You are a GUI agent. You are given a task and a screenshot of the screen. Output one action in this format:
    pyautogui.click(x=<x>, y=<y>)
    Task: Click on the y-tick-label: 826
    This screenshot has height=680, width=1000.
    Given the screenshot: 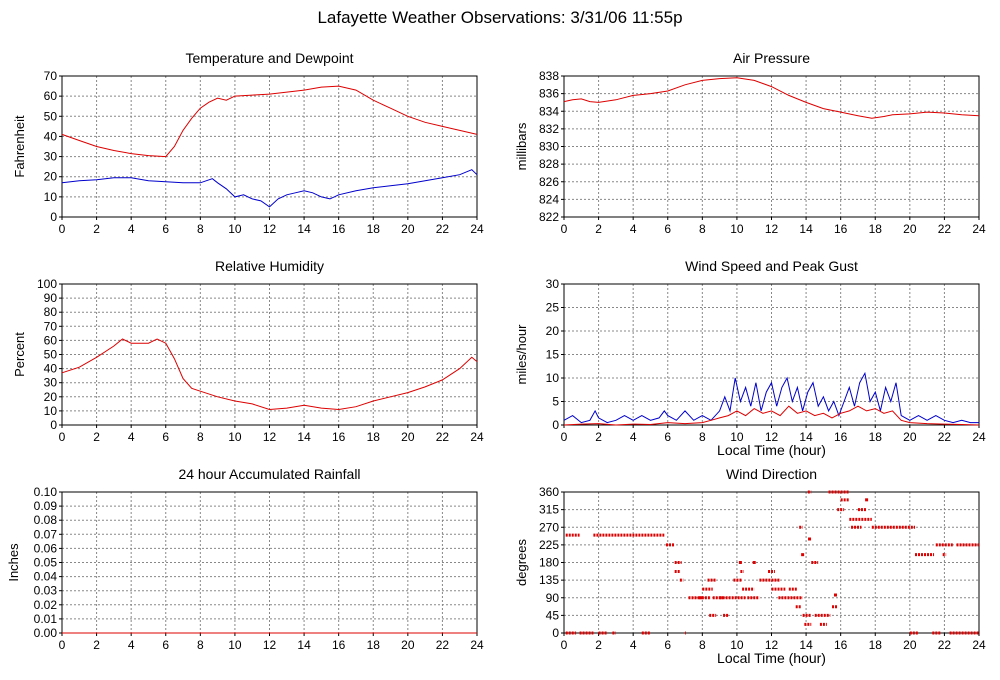 What is the action you would take?
    pyautogui.click(x=549, y=182)
    